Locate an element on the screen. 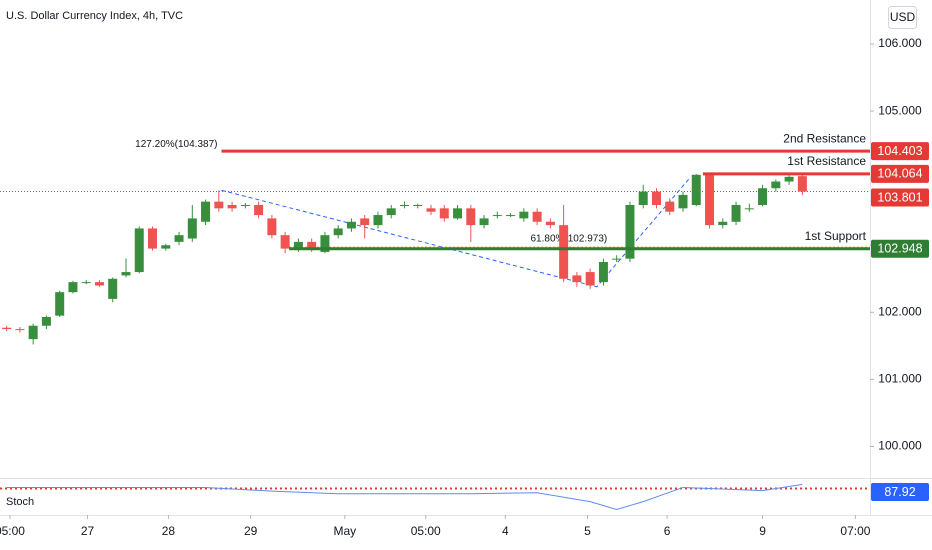  y-tick-label: 106.000 is located at coordinates (900, 43).